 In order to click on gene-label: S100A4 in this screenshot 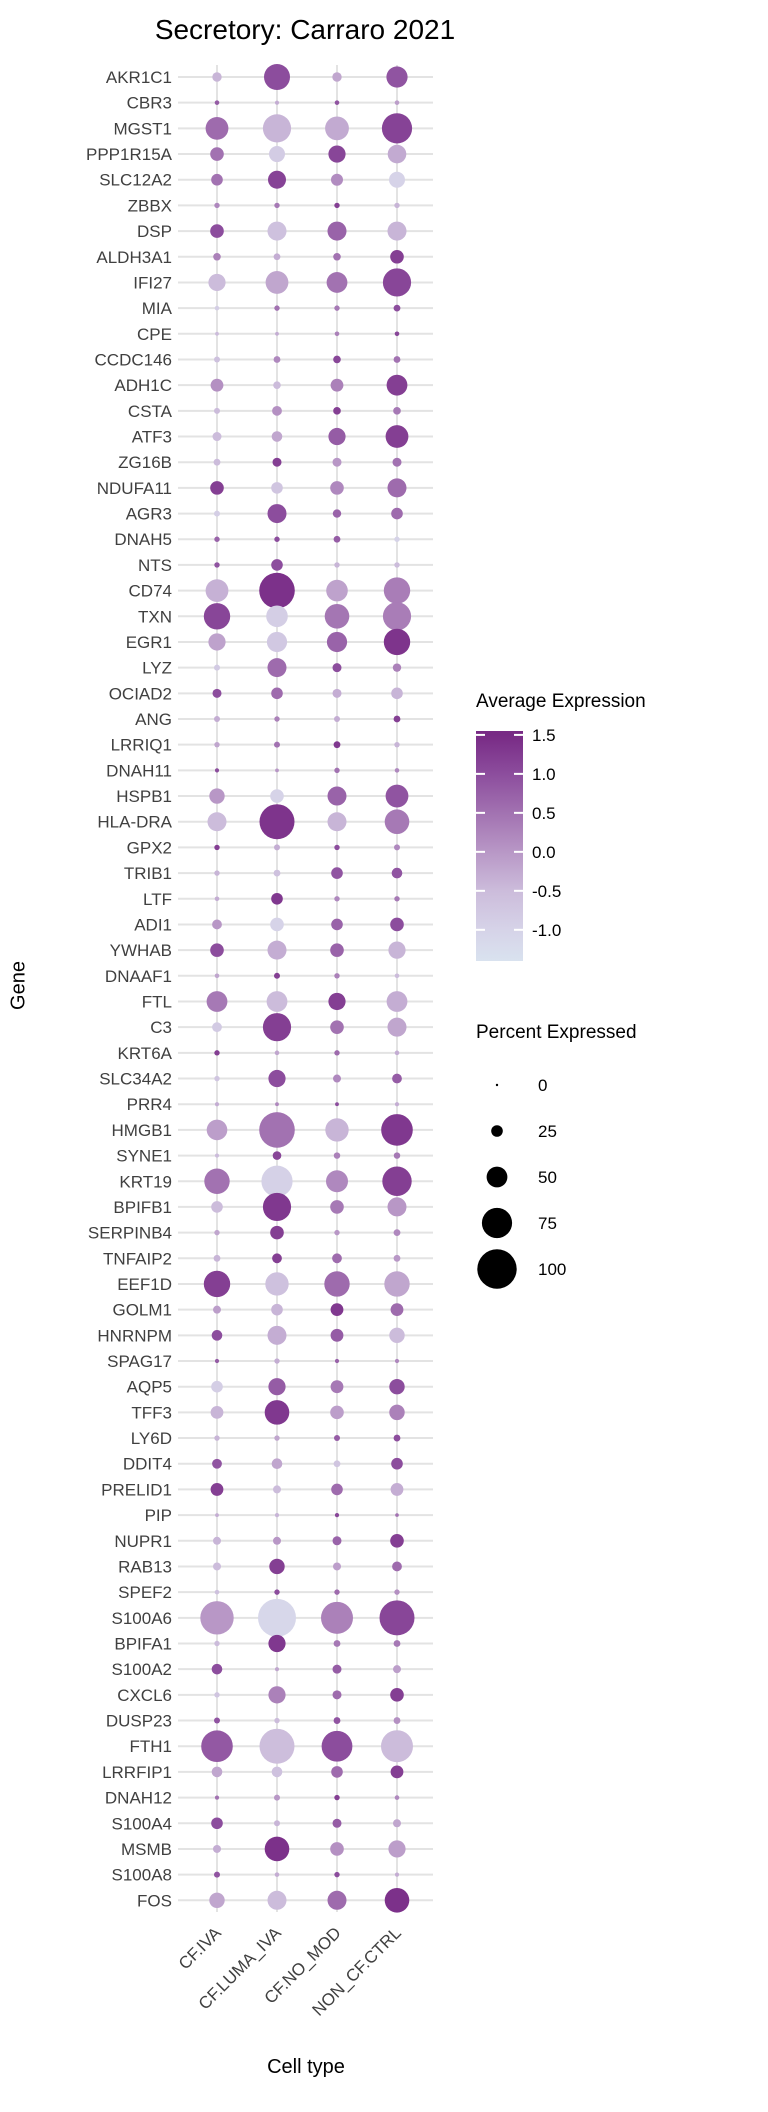, I will do `click(142, 1823)`.